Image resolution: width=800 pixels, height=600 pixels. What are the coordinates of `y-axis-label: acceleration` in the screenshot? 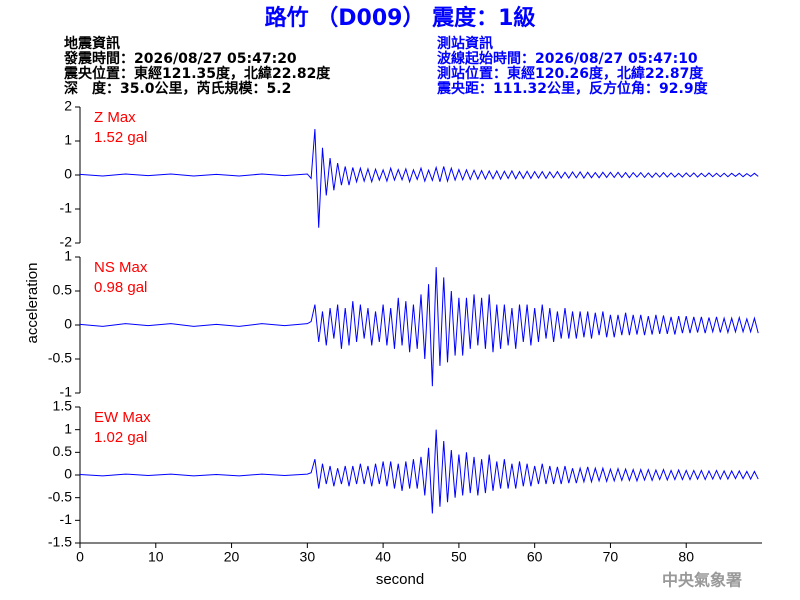 It's located at (32, 303).